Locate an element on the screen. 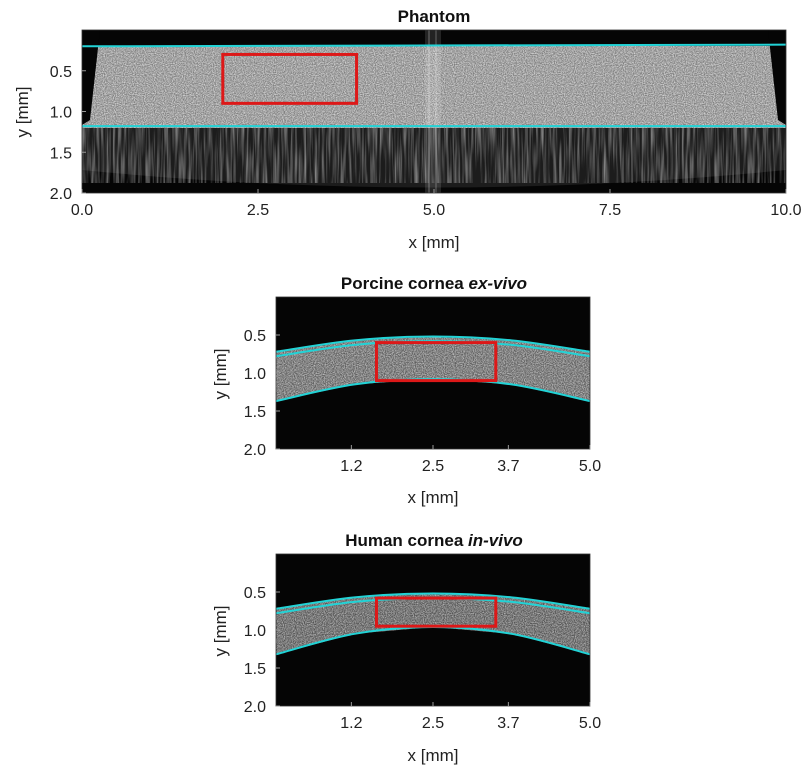 This screenshot has width=806, height=768. title-main: Human cornea is located at coordinates (404, 540).